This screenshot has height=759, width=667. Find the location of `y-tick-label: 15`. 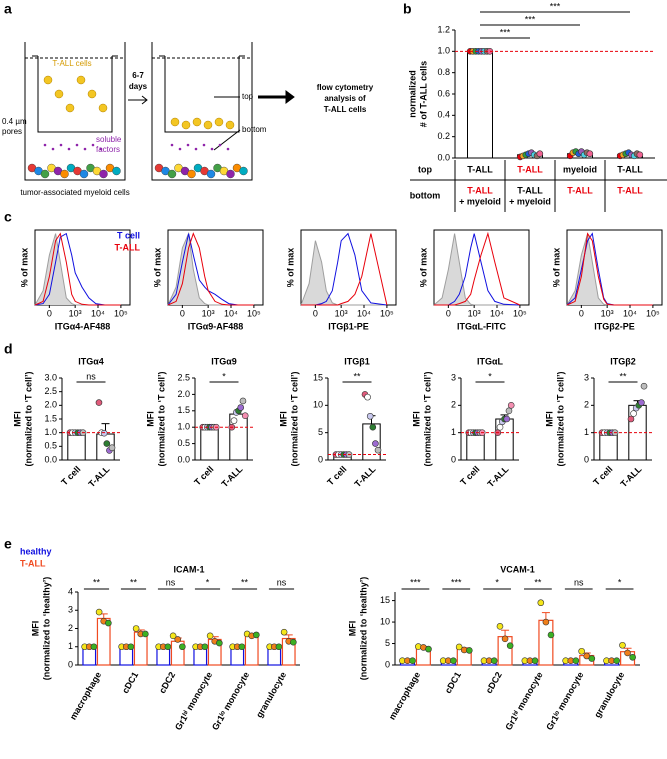

y-tick-label: 15 is located at coordinates (318, 377).